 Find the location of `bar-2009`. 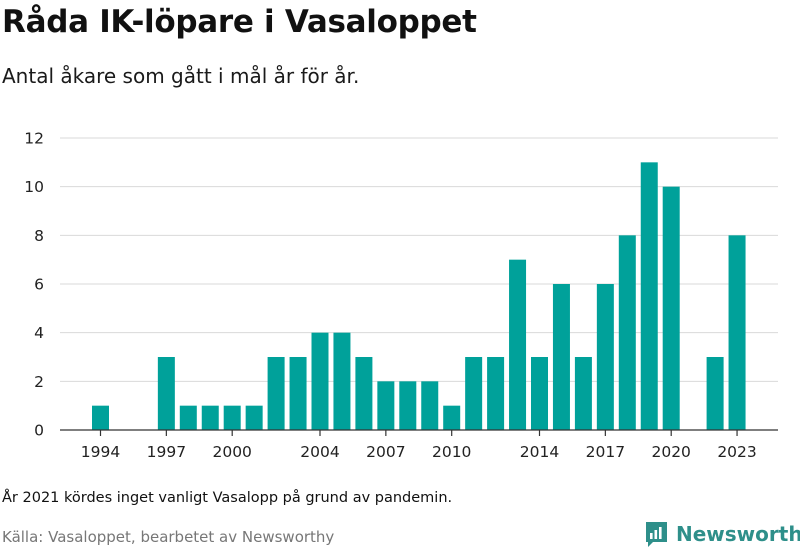

bar-2009 is located at coordinates (430, 405).